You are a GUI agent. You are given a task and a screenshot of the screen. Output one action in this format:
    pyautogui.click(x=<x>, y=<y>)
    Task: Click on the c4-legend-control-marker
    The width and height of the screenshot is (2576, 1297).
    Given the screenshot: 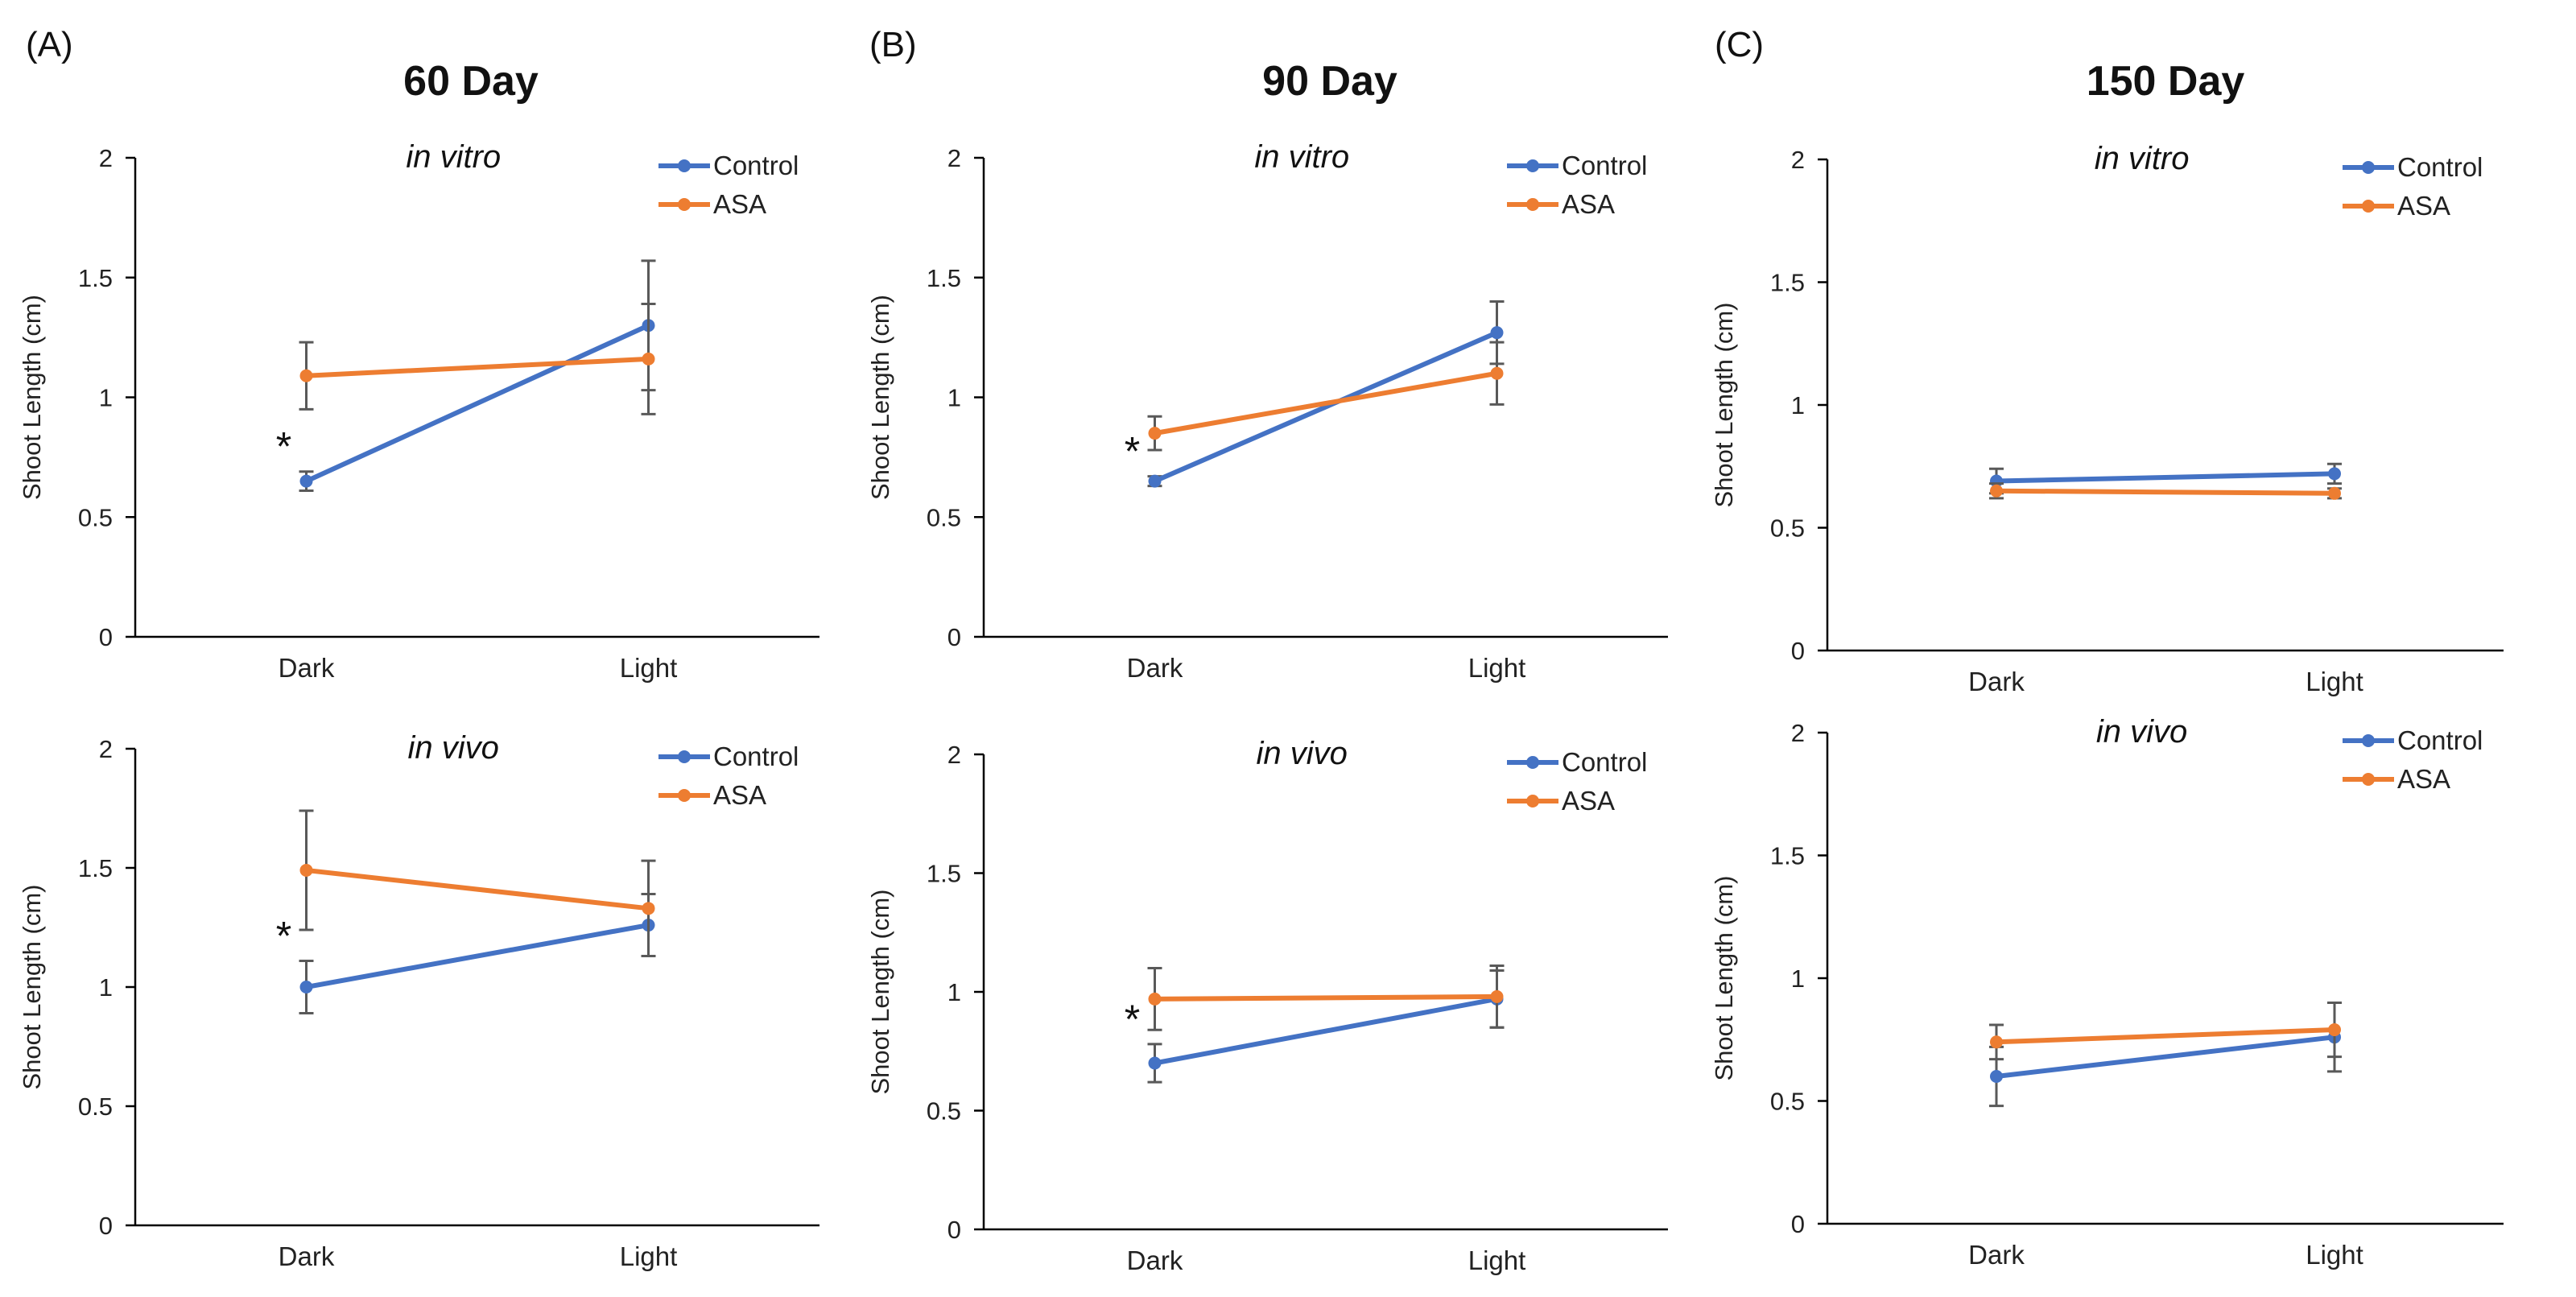 What is the action you would take?
    pyautogui.click(x=1532, y=762)
    